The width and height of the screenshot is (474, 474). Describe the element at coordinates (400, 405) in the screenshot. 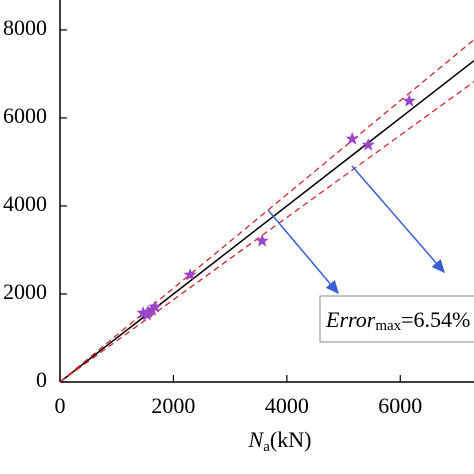

I see `x-tick-label: 6000` at that location.